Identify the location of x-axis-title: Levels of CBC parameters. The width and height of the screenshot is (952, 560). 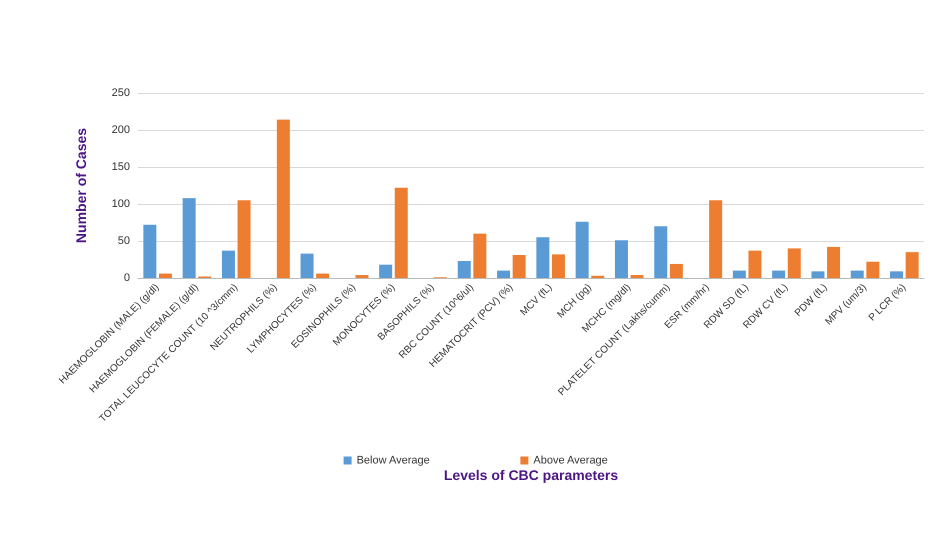
(531, 475).